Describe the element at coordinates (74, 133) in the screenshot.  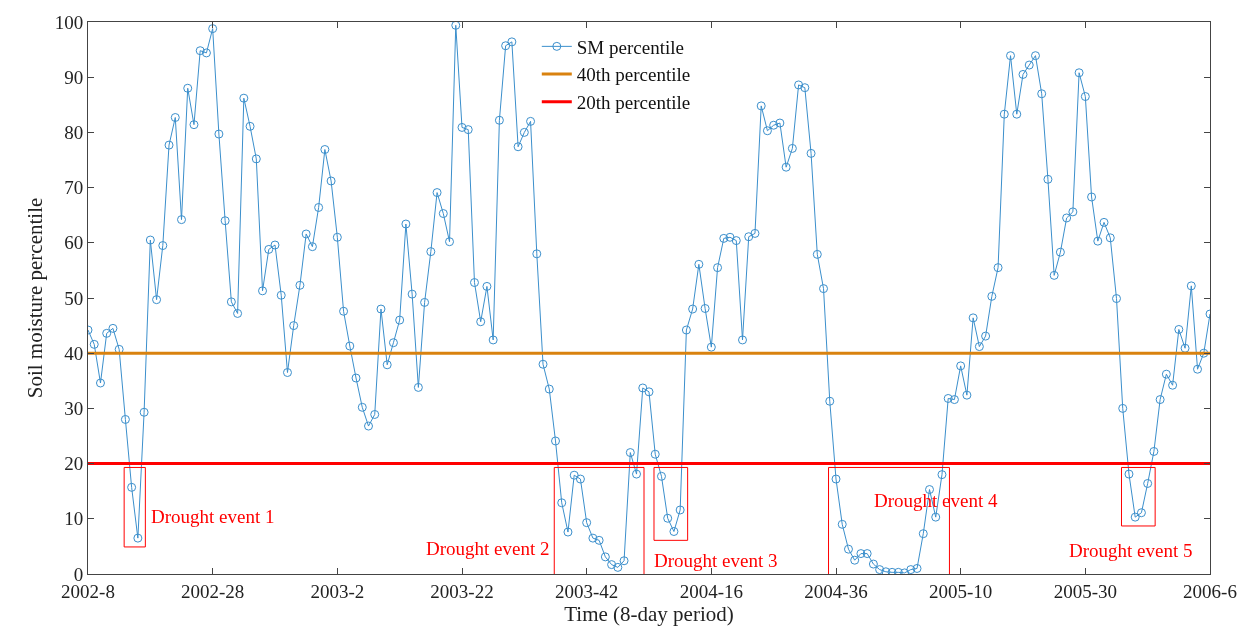
I see `y-tick-label: 80` at that location.